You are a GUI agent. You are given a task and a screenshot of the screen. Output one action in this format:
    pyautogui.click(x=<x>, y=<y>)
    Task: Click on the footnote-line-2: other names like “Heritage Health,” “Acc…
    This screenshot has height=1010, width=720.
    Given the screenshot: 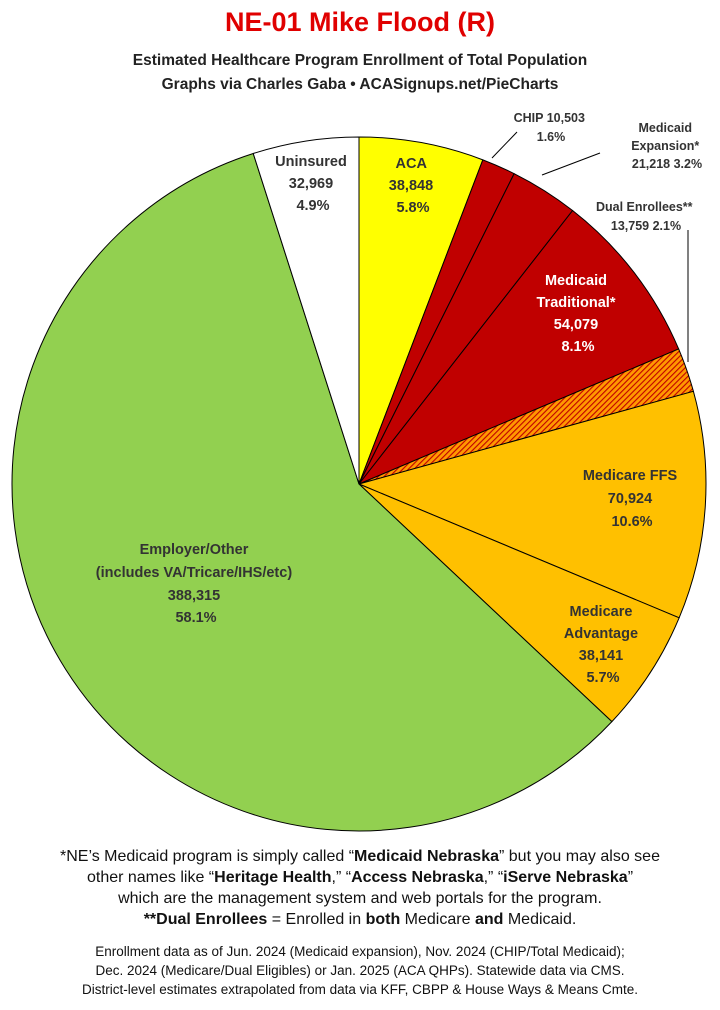 What is the action you would take?
    pyautogui.click(x=360, y=877)
    